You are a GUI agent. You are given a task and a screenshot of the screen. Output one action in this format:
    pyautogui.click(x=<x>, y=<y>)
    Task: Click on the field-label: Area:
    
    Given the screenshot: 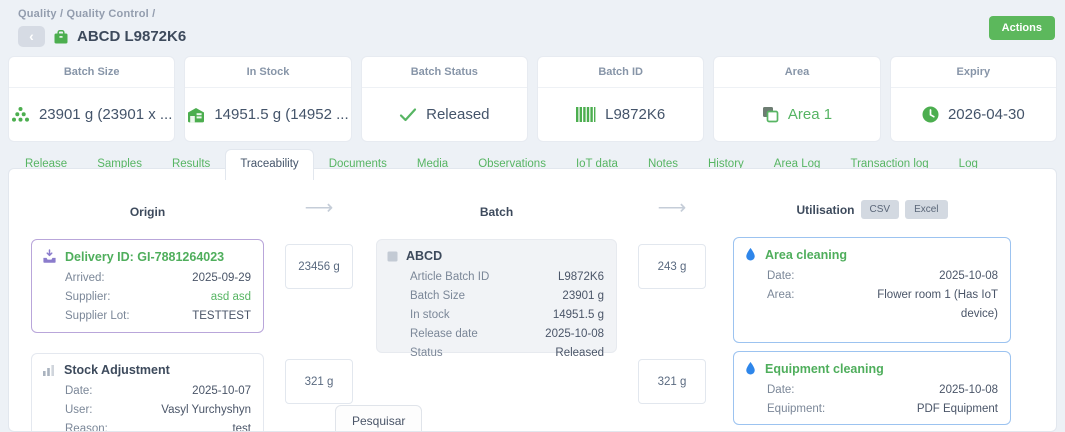 What is the action you would take?
    pyautogui.click(x=781, y=295)
    